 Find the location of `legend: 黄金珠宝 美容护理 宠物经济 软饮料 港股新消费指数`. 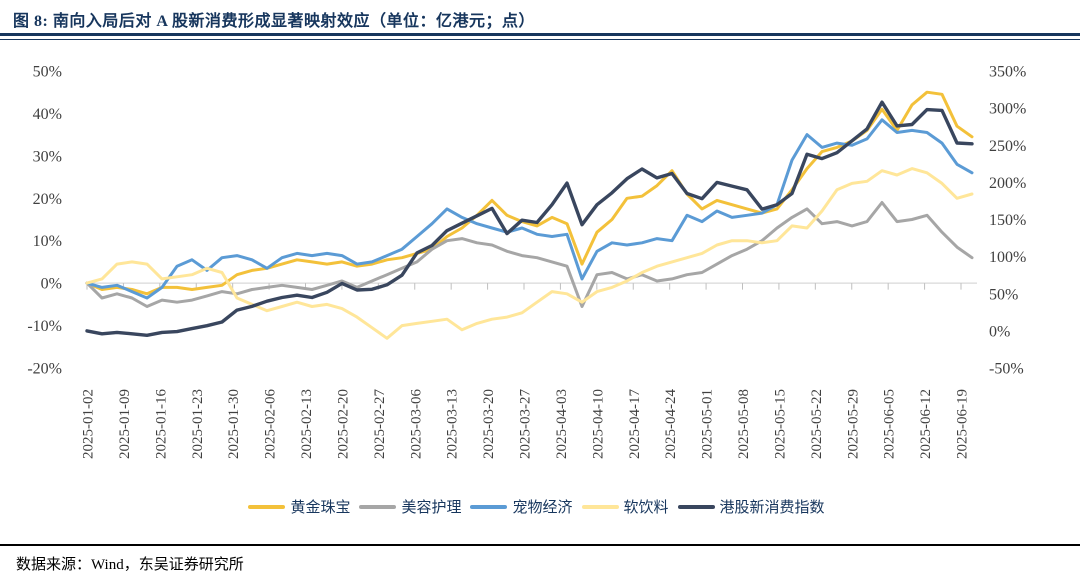

legend: 黄金珠宝 美容护理 宠物经济 软饮料 港股新消费指数 is located at coordinates (540, 506).